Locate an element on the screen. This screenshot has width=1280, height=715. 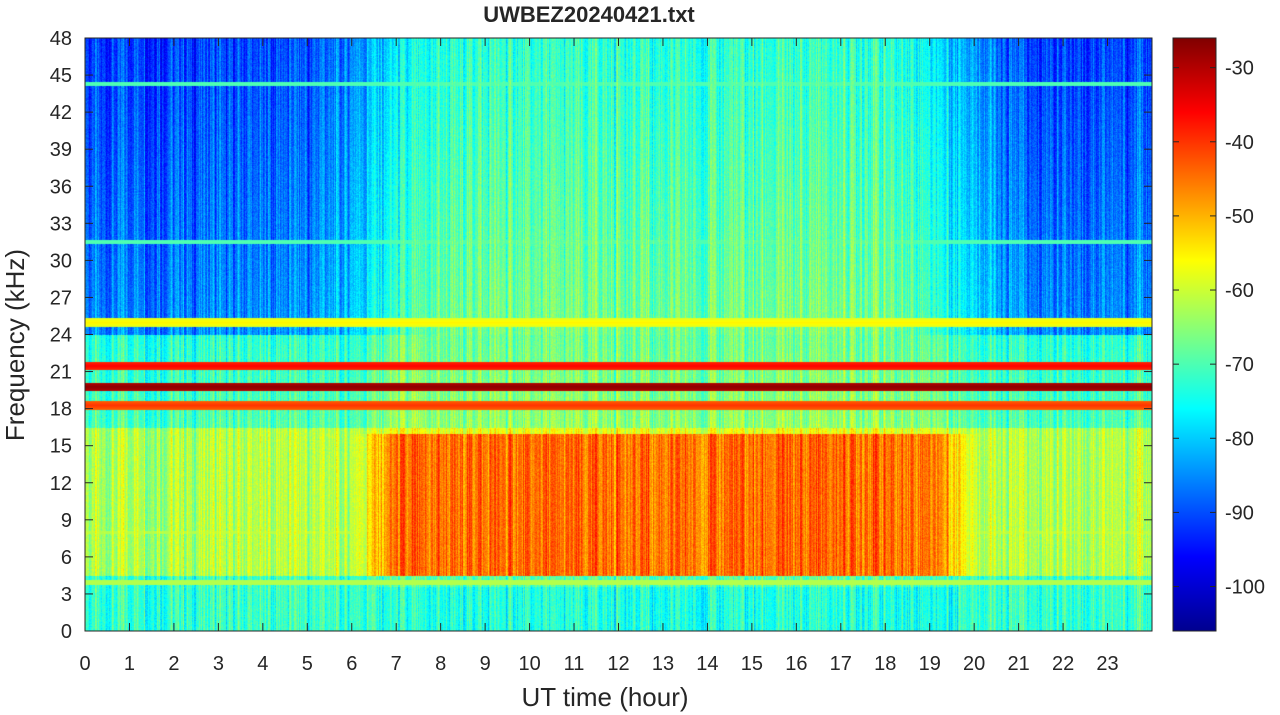
x-tick-label: 2 is located at coordinates (173, 664).